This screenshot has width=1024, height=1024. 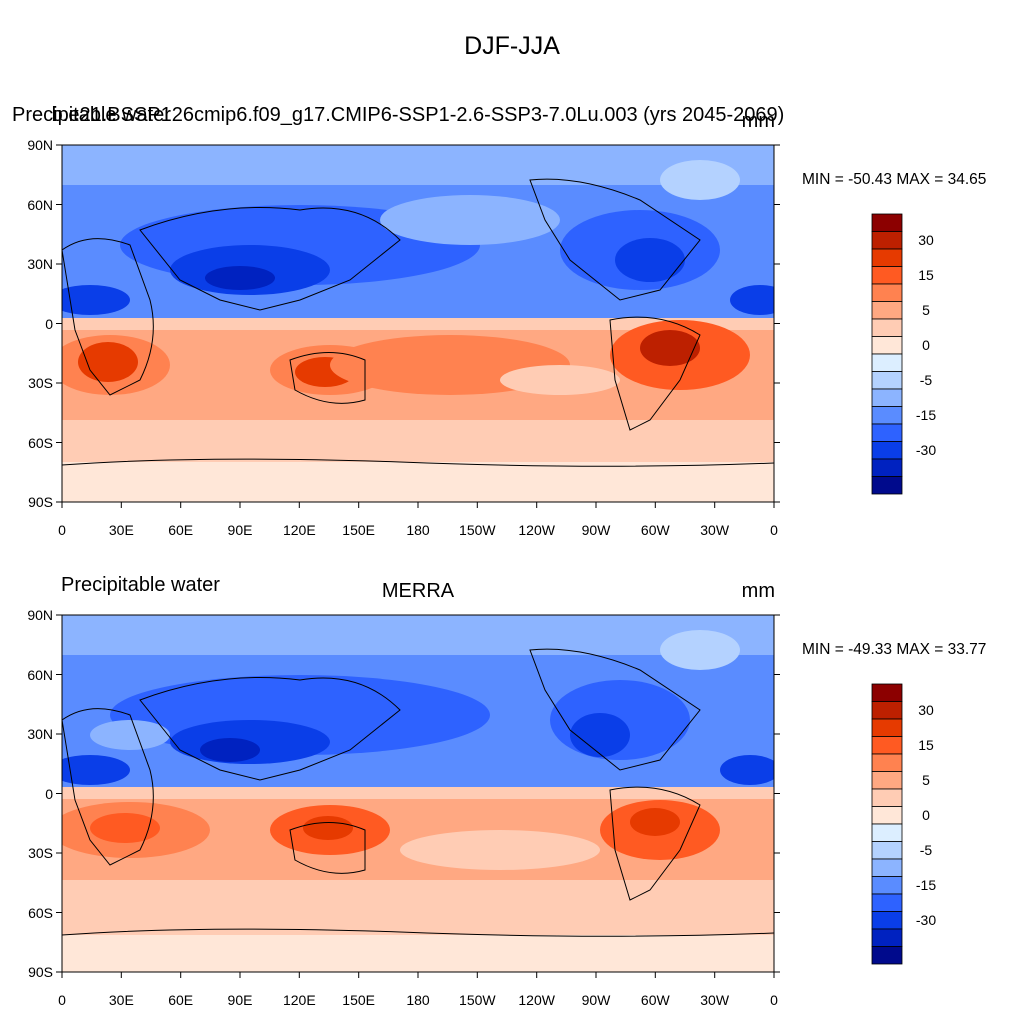 I want to click on panel1-samerica-core, so click(x=670, y=348).